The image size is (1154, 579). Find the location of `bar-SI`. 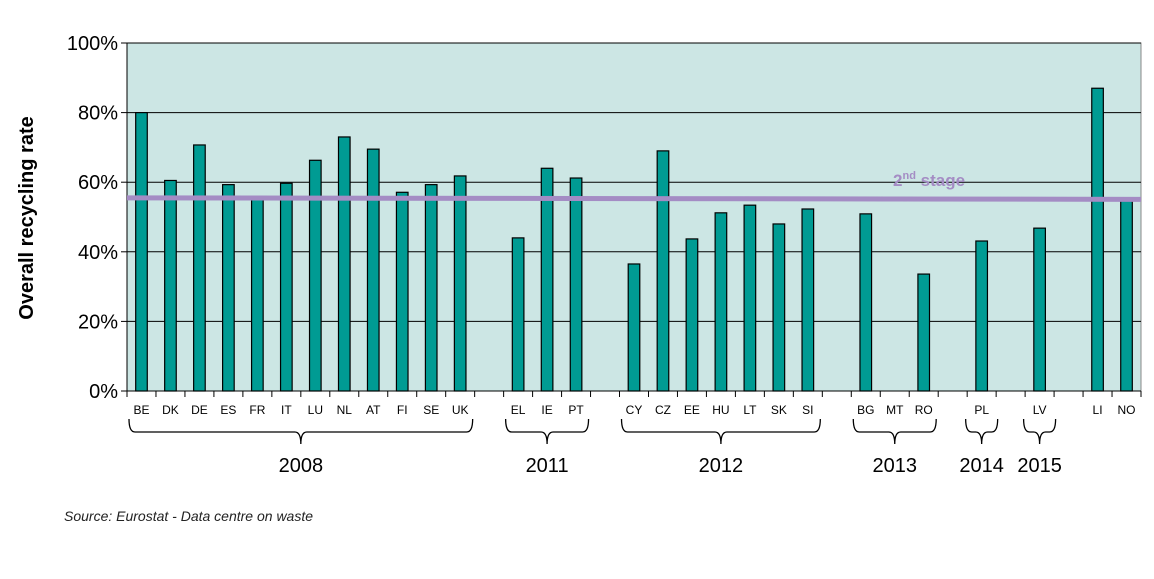

bar-SI is located at coordinates (808, 300).